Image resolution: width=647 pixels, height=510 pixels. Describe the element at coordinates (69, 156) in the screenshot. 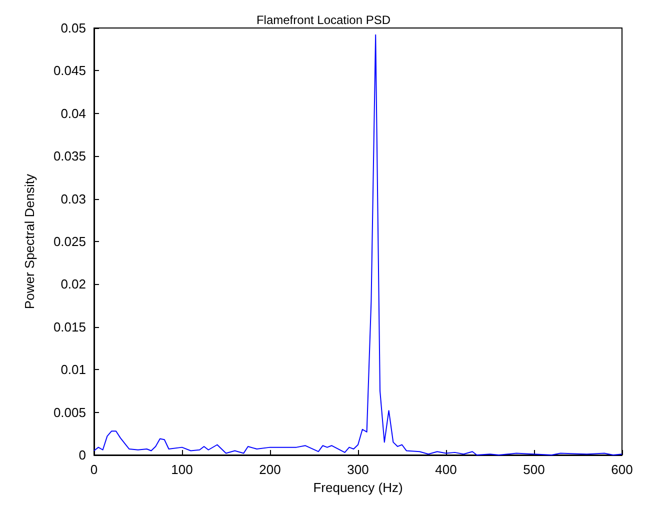

I see `y-tick-label: 0.035` at that location.